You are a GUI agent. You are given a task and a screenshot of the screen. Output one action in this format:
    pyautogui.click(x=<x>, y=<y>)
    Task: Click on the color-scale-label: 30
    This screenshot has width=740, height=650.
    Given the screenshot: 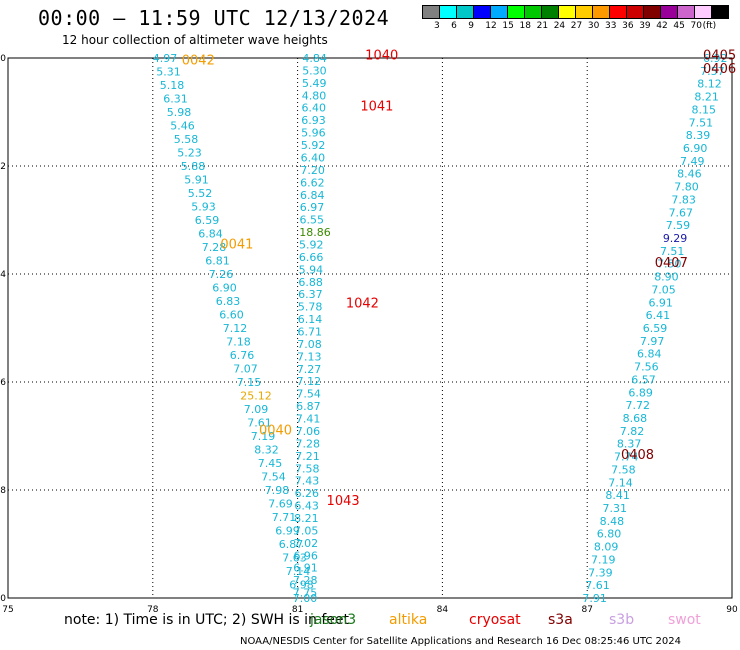 What is the action you would take?
    pyautogui.click(x=593, y=26)
    